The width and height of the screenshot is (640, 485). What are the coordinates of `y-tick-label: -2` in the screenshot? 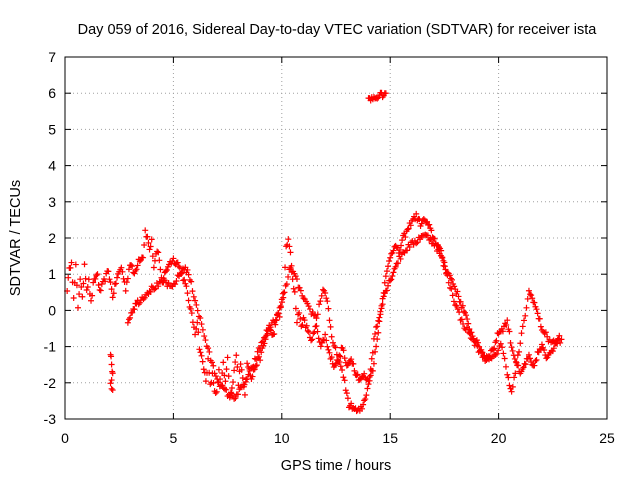 It's located at (50, 383).